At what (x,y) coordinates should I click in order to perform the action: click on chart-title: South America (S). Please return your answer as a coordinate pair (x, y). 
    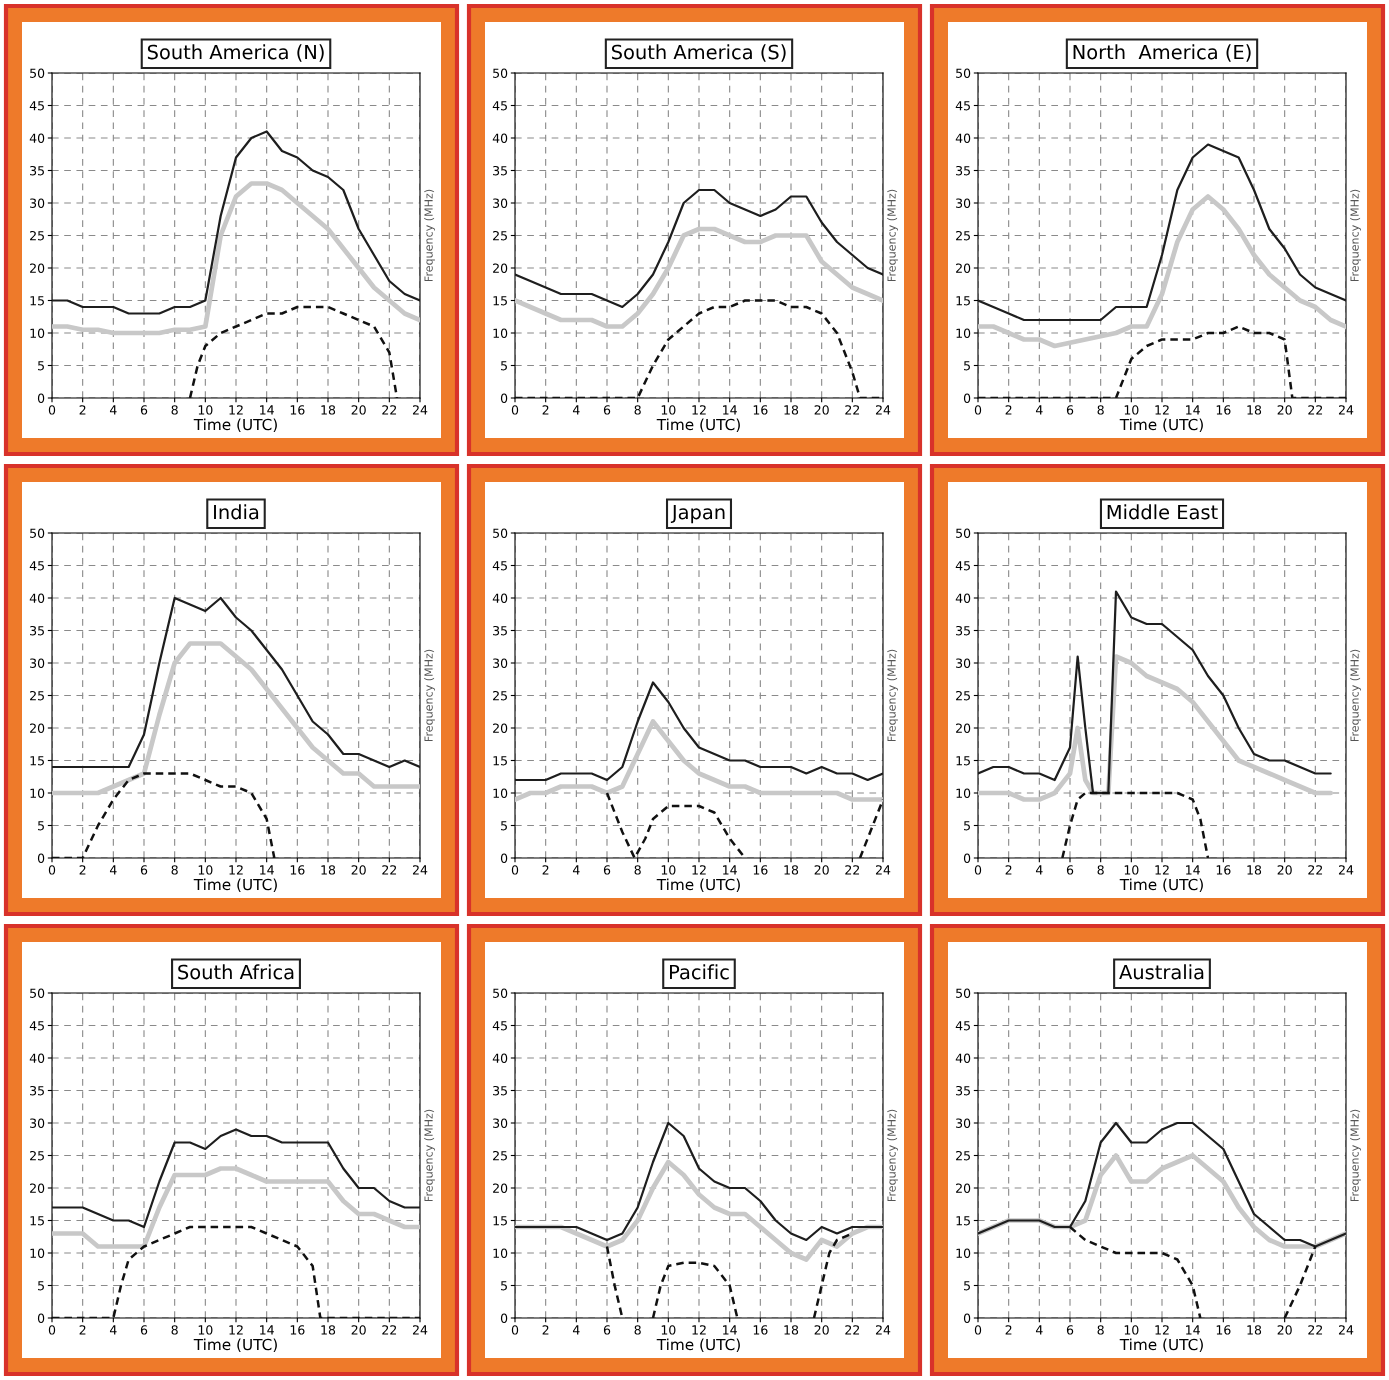
    Looking at the image, I should click on (698, 53).